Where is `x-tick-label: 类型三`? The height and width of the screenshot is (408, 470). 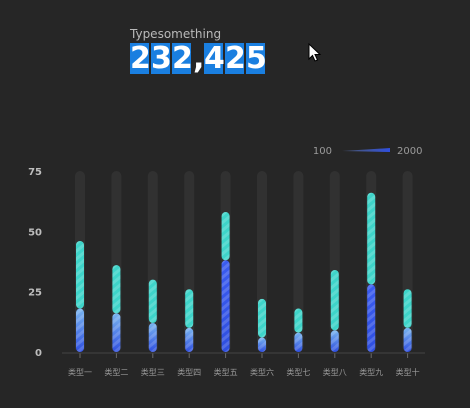 x-tick-label: 类型三 is located at coordinates (153, 372).